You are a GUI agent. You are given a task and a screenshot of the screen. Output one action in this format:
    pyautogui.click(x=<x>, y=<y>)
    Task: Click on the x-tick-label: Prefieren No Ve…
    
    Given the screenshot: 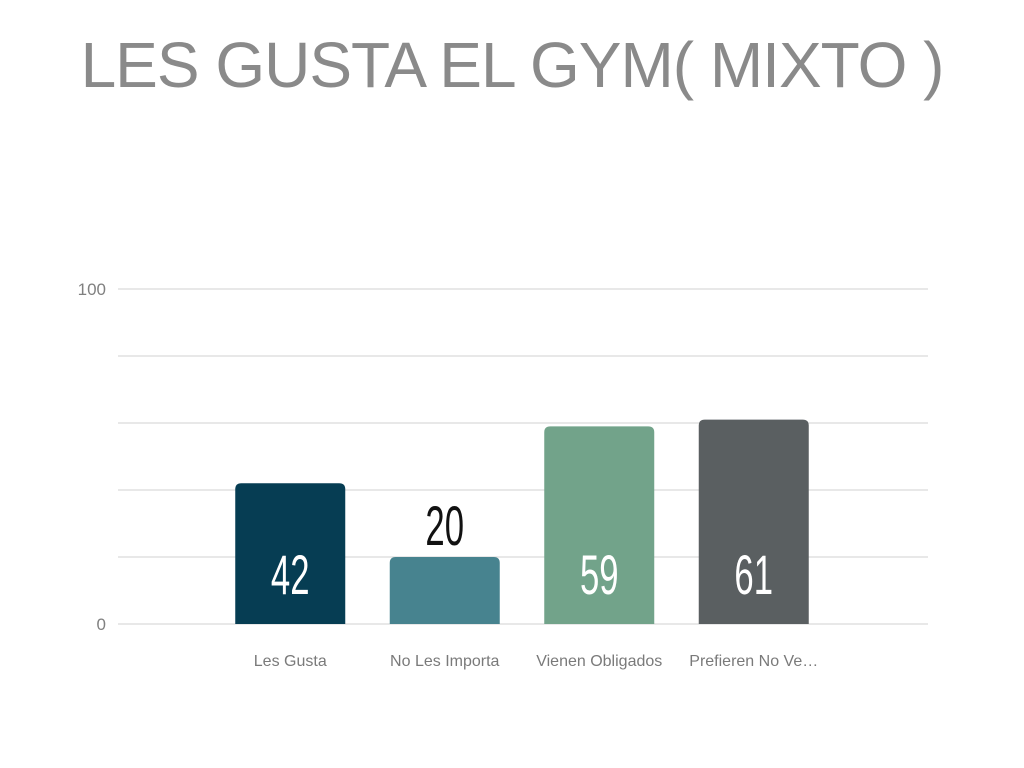 What is the action you would take?
    pyautogui.click(x=753, y=661)
    